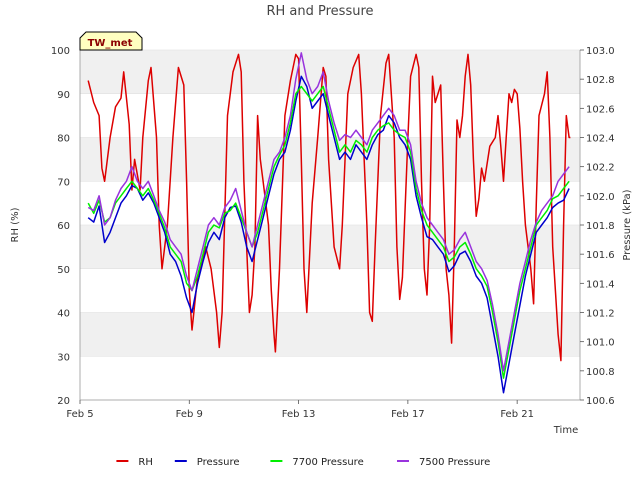 This screenshot has width=640, height=480. Describe the element at coordinates (110, 43) in the screenshot. I see `station-tag-label: TW_met` at that location.